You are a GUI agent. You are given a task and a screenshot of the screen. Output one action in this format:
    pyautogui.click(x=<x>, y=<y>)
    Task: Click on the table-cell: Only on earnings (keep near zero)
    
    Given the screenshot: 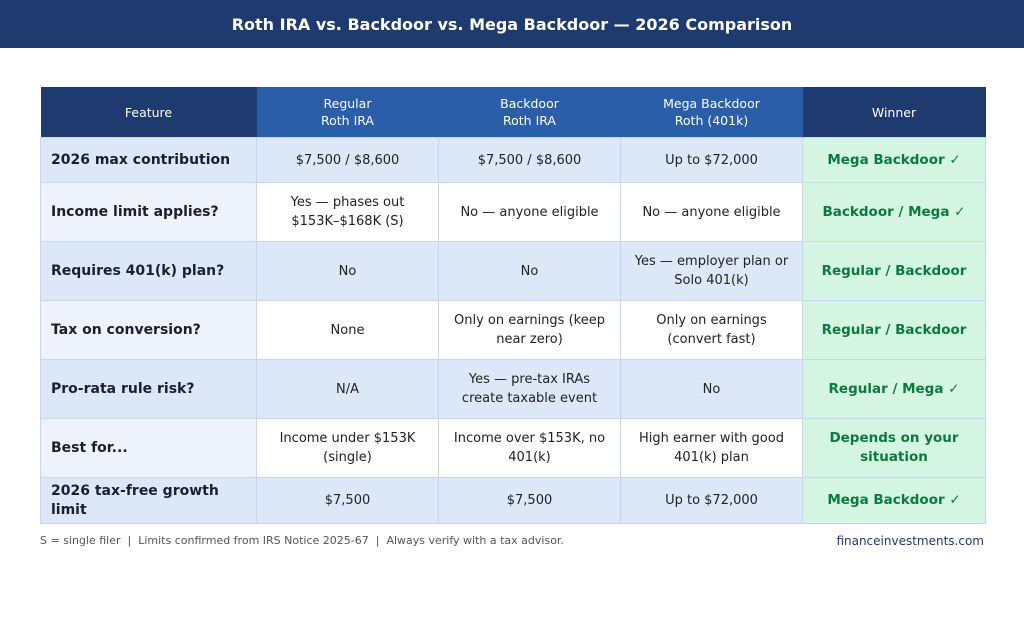 What is the action you would take?
    pyautogui.click(x=529, y=330)
    